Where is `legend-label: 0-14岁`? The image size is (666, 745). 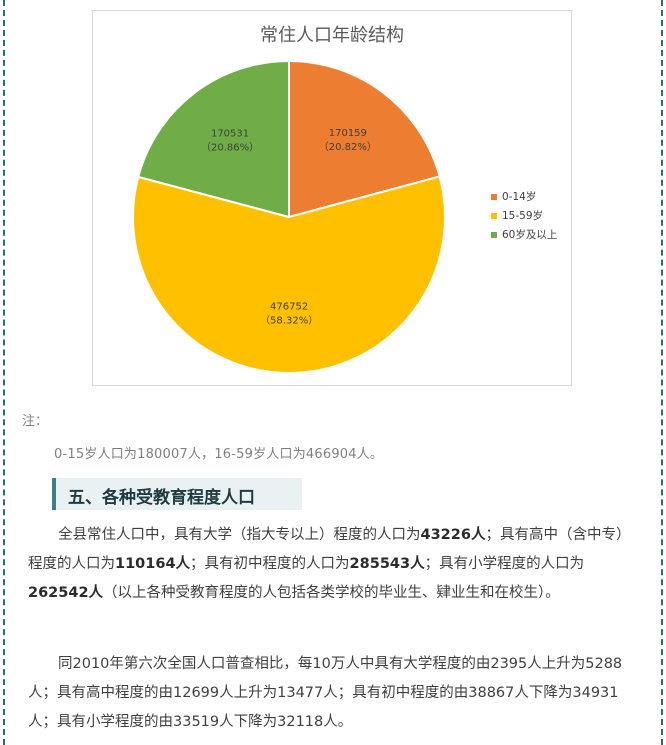 legend-label: 0-14岁 is located at coordinates (519, 197).